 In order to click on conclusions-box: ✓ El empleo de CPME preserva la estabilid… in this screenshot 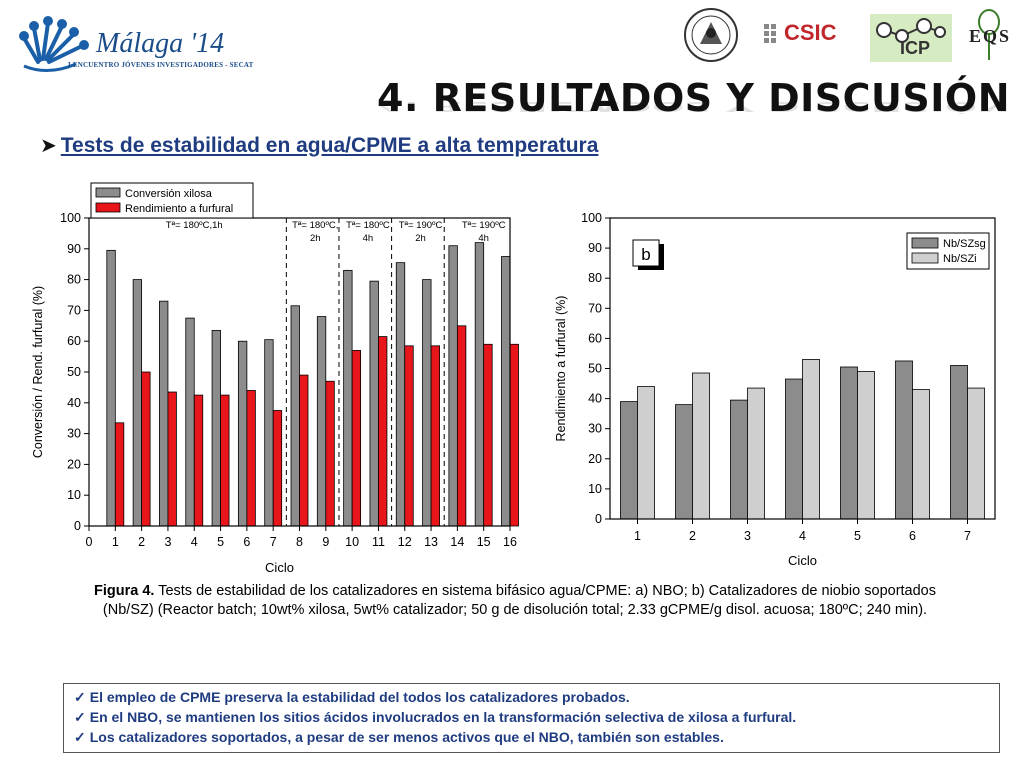, I will do `click(531, 718)`.